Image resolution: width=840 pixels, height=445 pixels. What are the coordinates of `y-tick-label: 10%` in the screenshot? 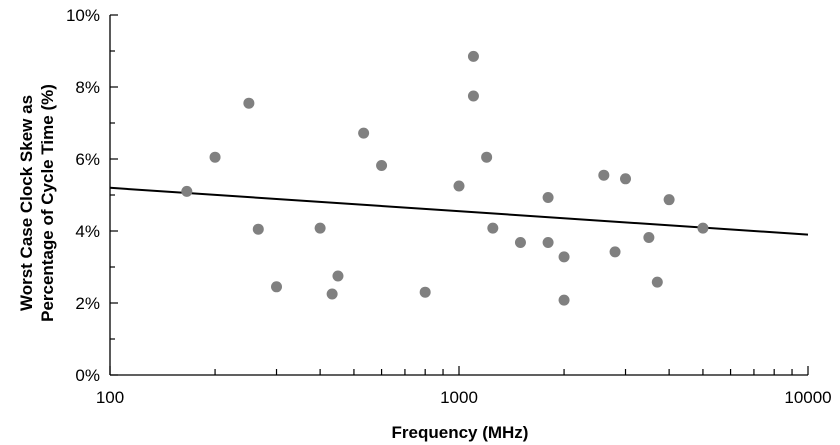 It's located at (83, 15).